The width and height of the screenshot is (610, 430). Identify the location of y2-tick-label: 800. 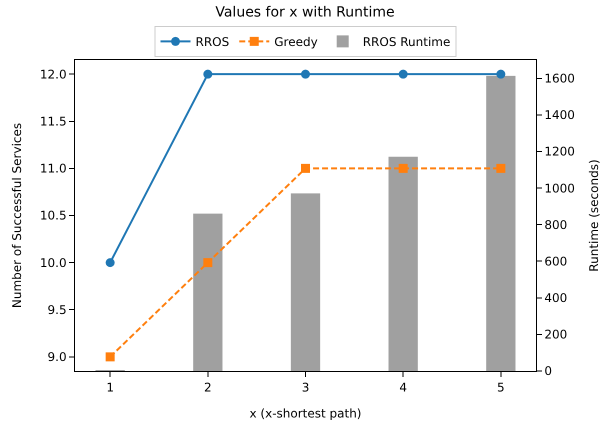
(556, 225).